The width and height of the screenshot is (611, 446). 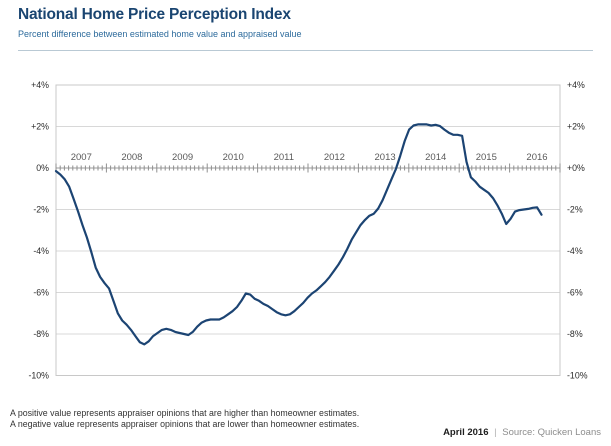 What do you see at coordinates (435, 157) in the screenshot?
I see `year-label: 2014` at bounding box center [435, 157].